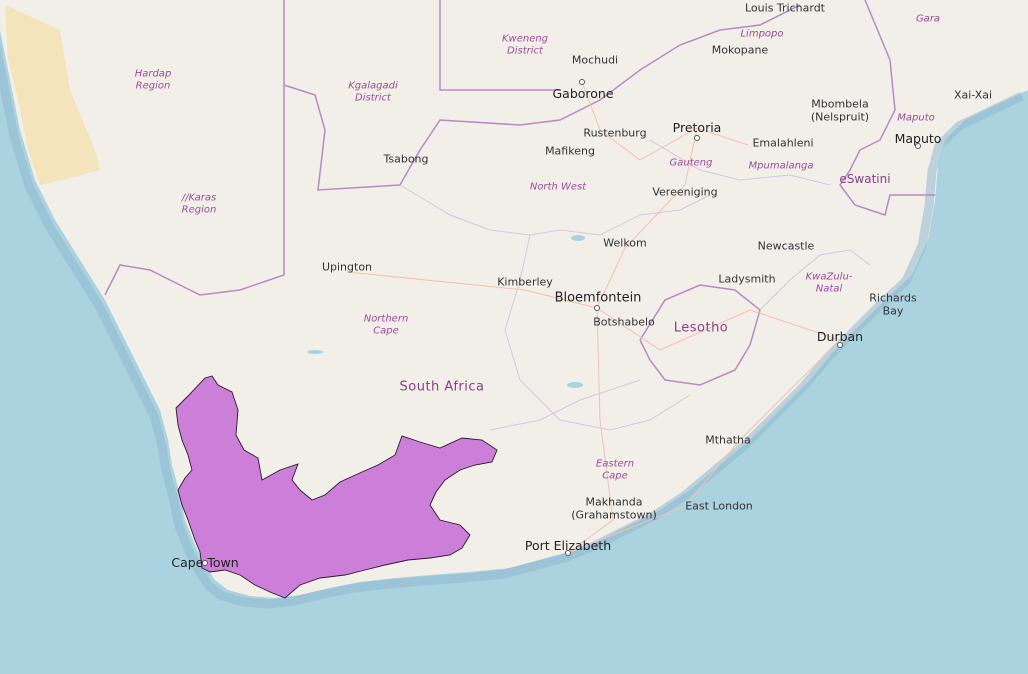 This screenshot has height=674, width=1028. What do you see at coordinates (406, 159) in the screenshot?
I see `label-tsabong: Tsabong` at bounding box center [406, 159].